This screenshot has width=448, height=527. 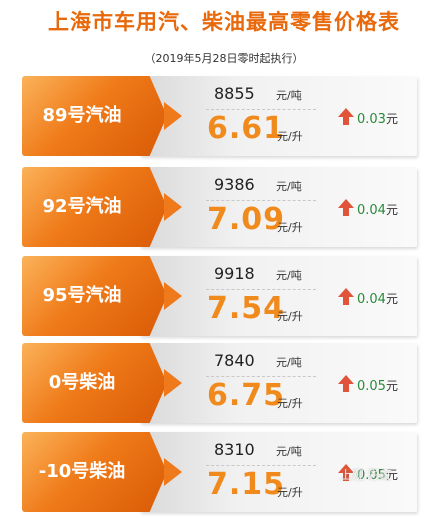 What do you see at coordinates (82, 382) in the screenshot?
I see `fuel-label: 0号柴油` at bounding box center [82, 382].